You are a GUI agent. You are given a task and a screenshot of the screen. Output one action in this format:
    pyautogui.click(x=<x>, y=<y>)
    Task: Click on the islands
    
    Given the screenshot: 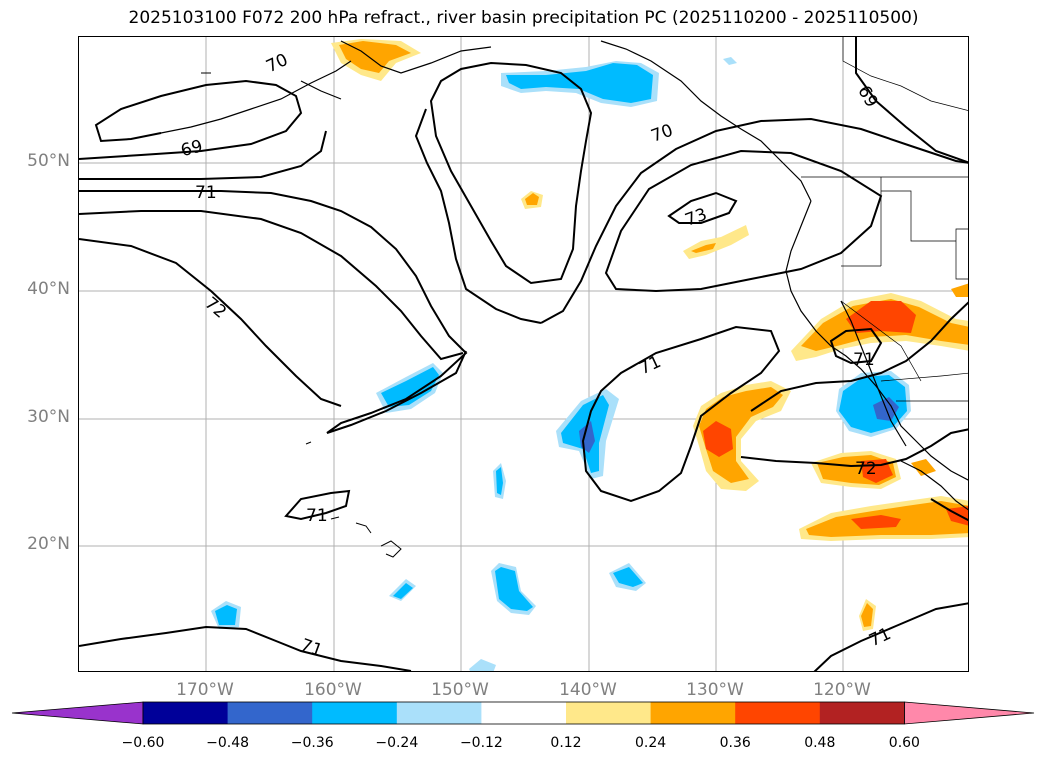 What is the action you would take?
    pyautogui.click(x=301, y=315)
    